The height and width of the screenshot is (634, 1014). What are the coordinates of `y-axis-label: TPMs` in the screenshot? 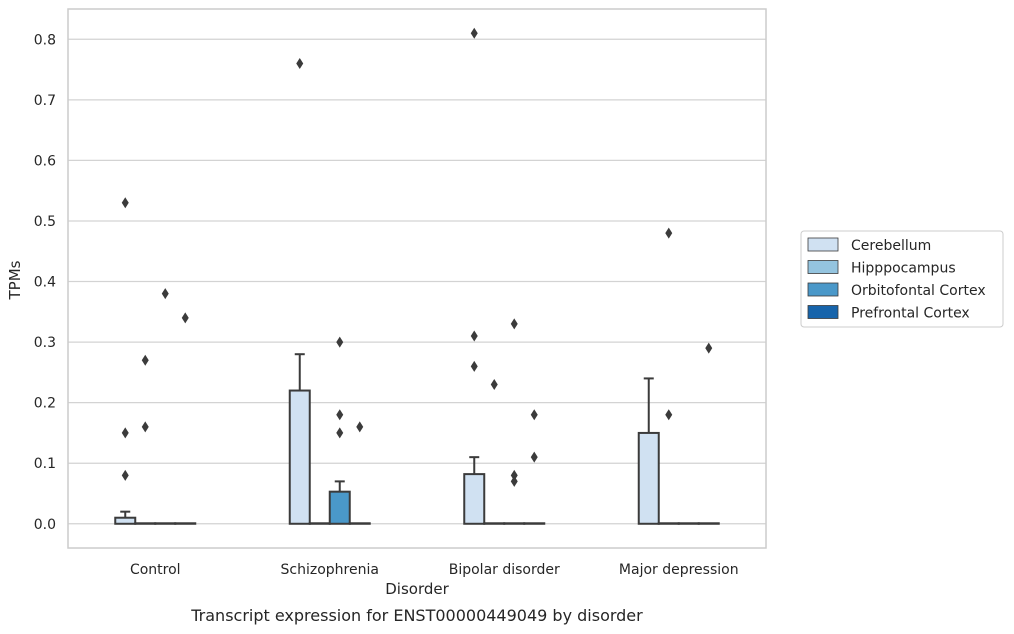 It's located at (15, 280).